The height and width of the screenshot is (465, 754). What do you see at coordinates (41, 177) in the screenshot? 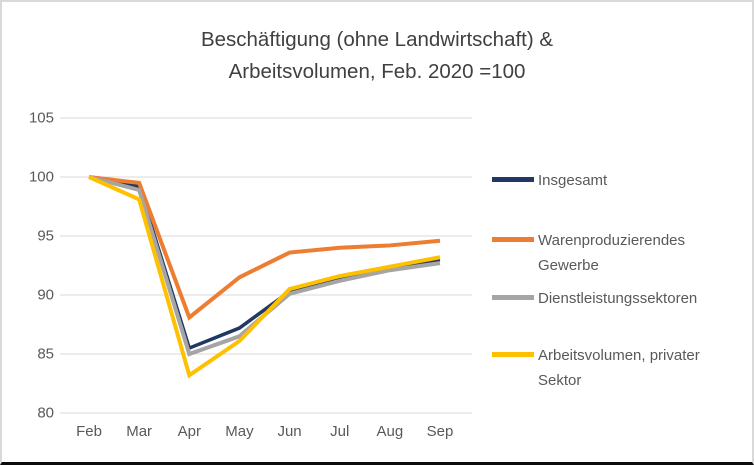
I see `y-tick-label-100: 100` at bounding box center [41, 177].